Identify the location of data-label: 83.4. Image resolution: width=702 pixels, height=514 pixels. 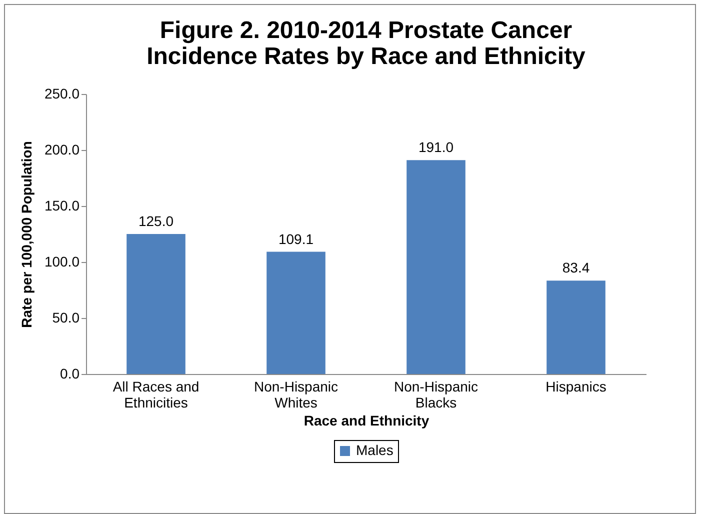
(576, 268).